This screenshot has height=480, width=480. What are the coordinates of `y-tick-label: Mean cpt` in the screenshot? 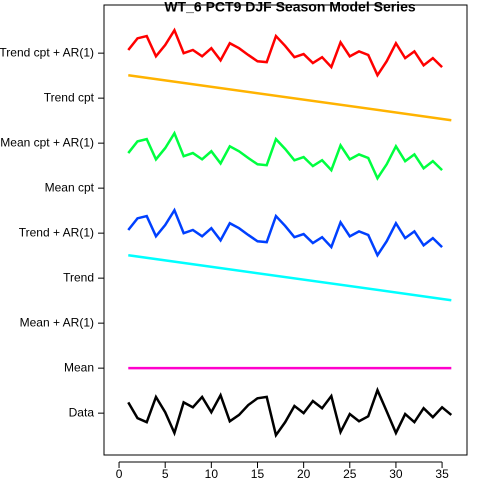 It's located at (70, 187).